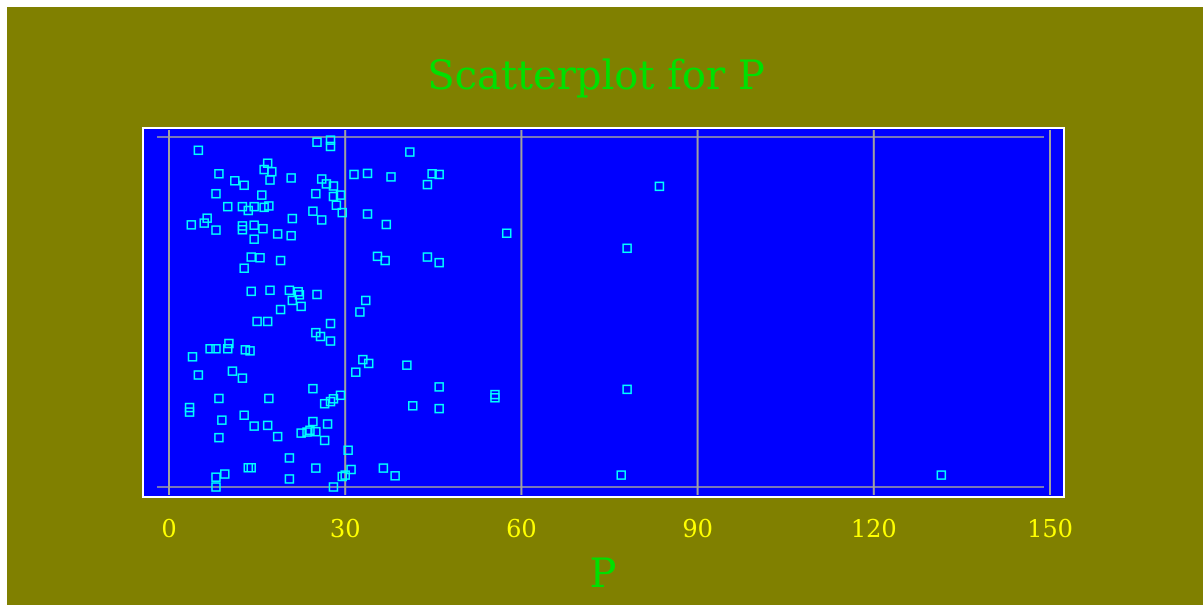 Image resolution: width=1203 pixels, height=605 pixels. Describe the element at coordinates (521, 529) in the screenshot. I see `x-tick-label: 60` at that location.